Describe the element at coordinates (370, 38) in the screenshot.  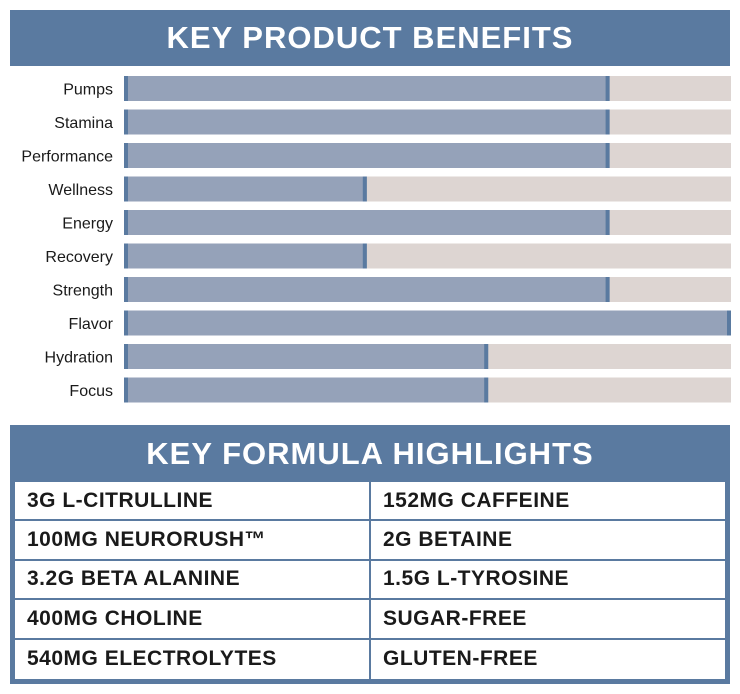
I see `benefits-title: KEY PRODUCT BENEFITS` at that location.